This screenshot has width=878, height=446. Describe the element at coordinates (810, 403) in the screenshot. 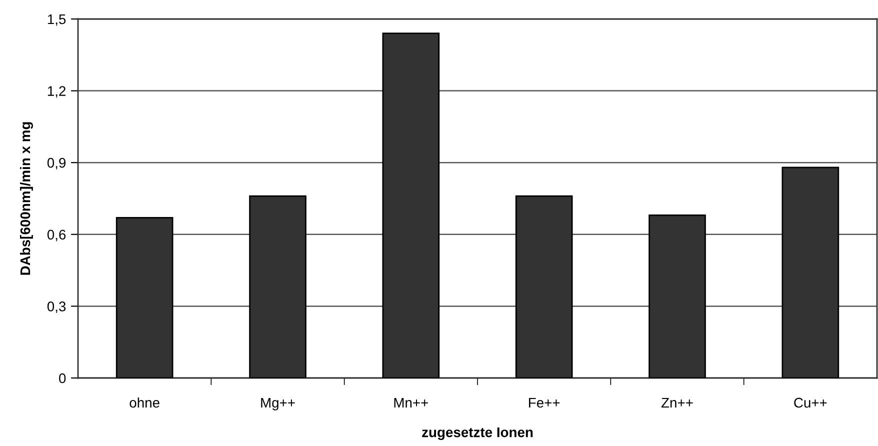

I see `x-tick-label: Cu++` at that location.